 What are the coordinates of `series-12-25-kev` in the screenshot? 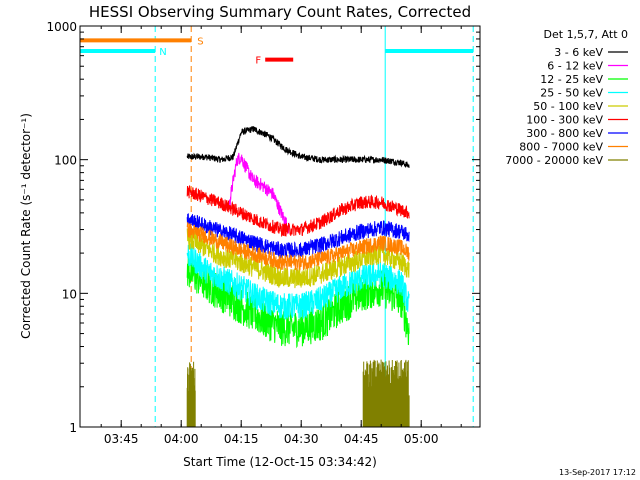 It's located at (298, 302).